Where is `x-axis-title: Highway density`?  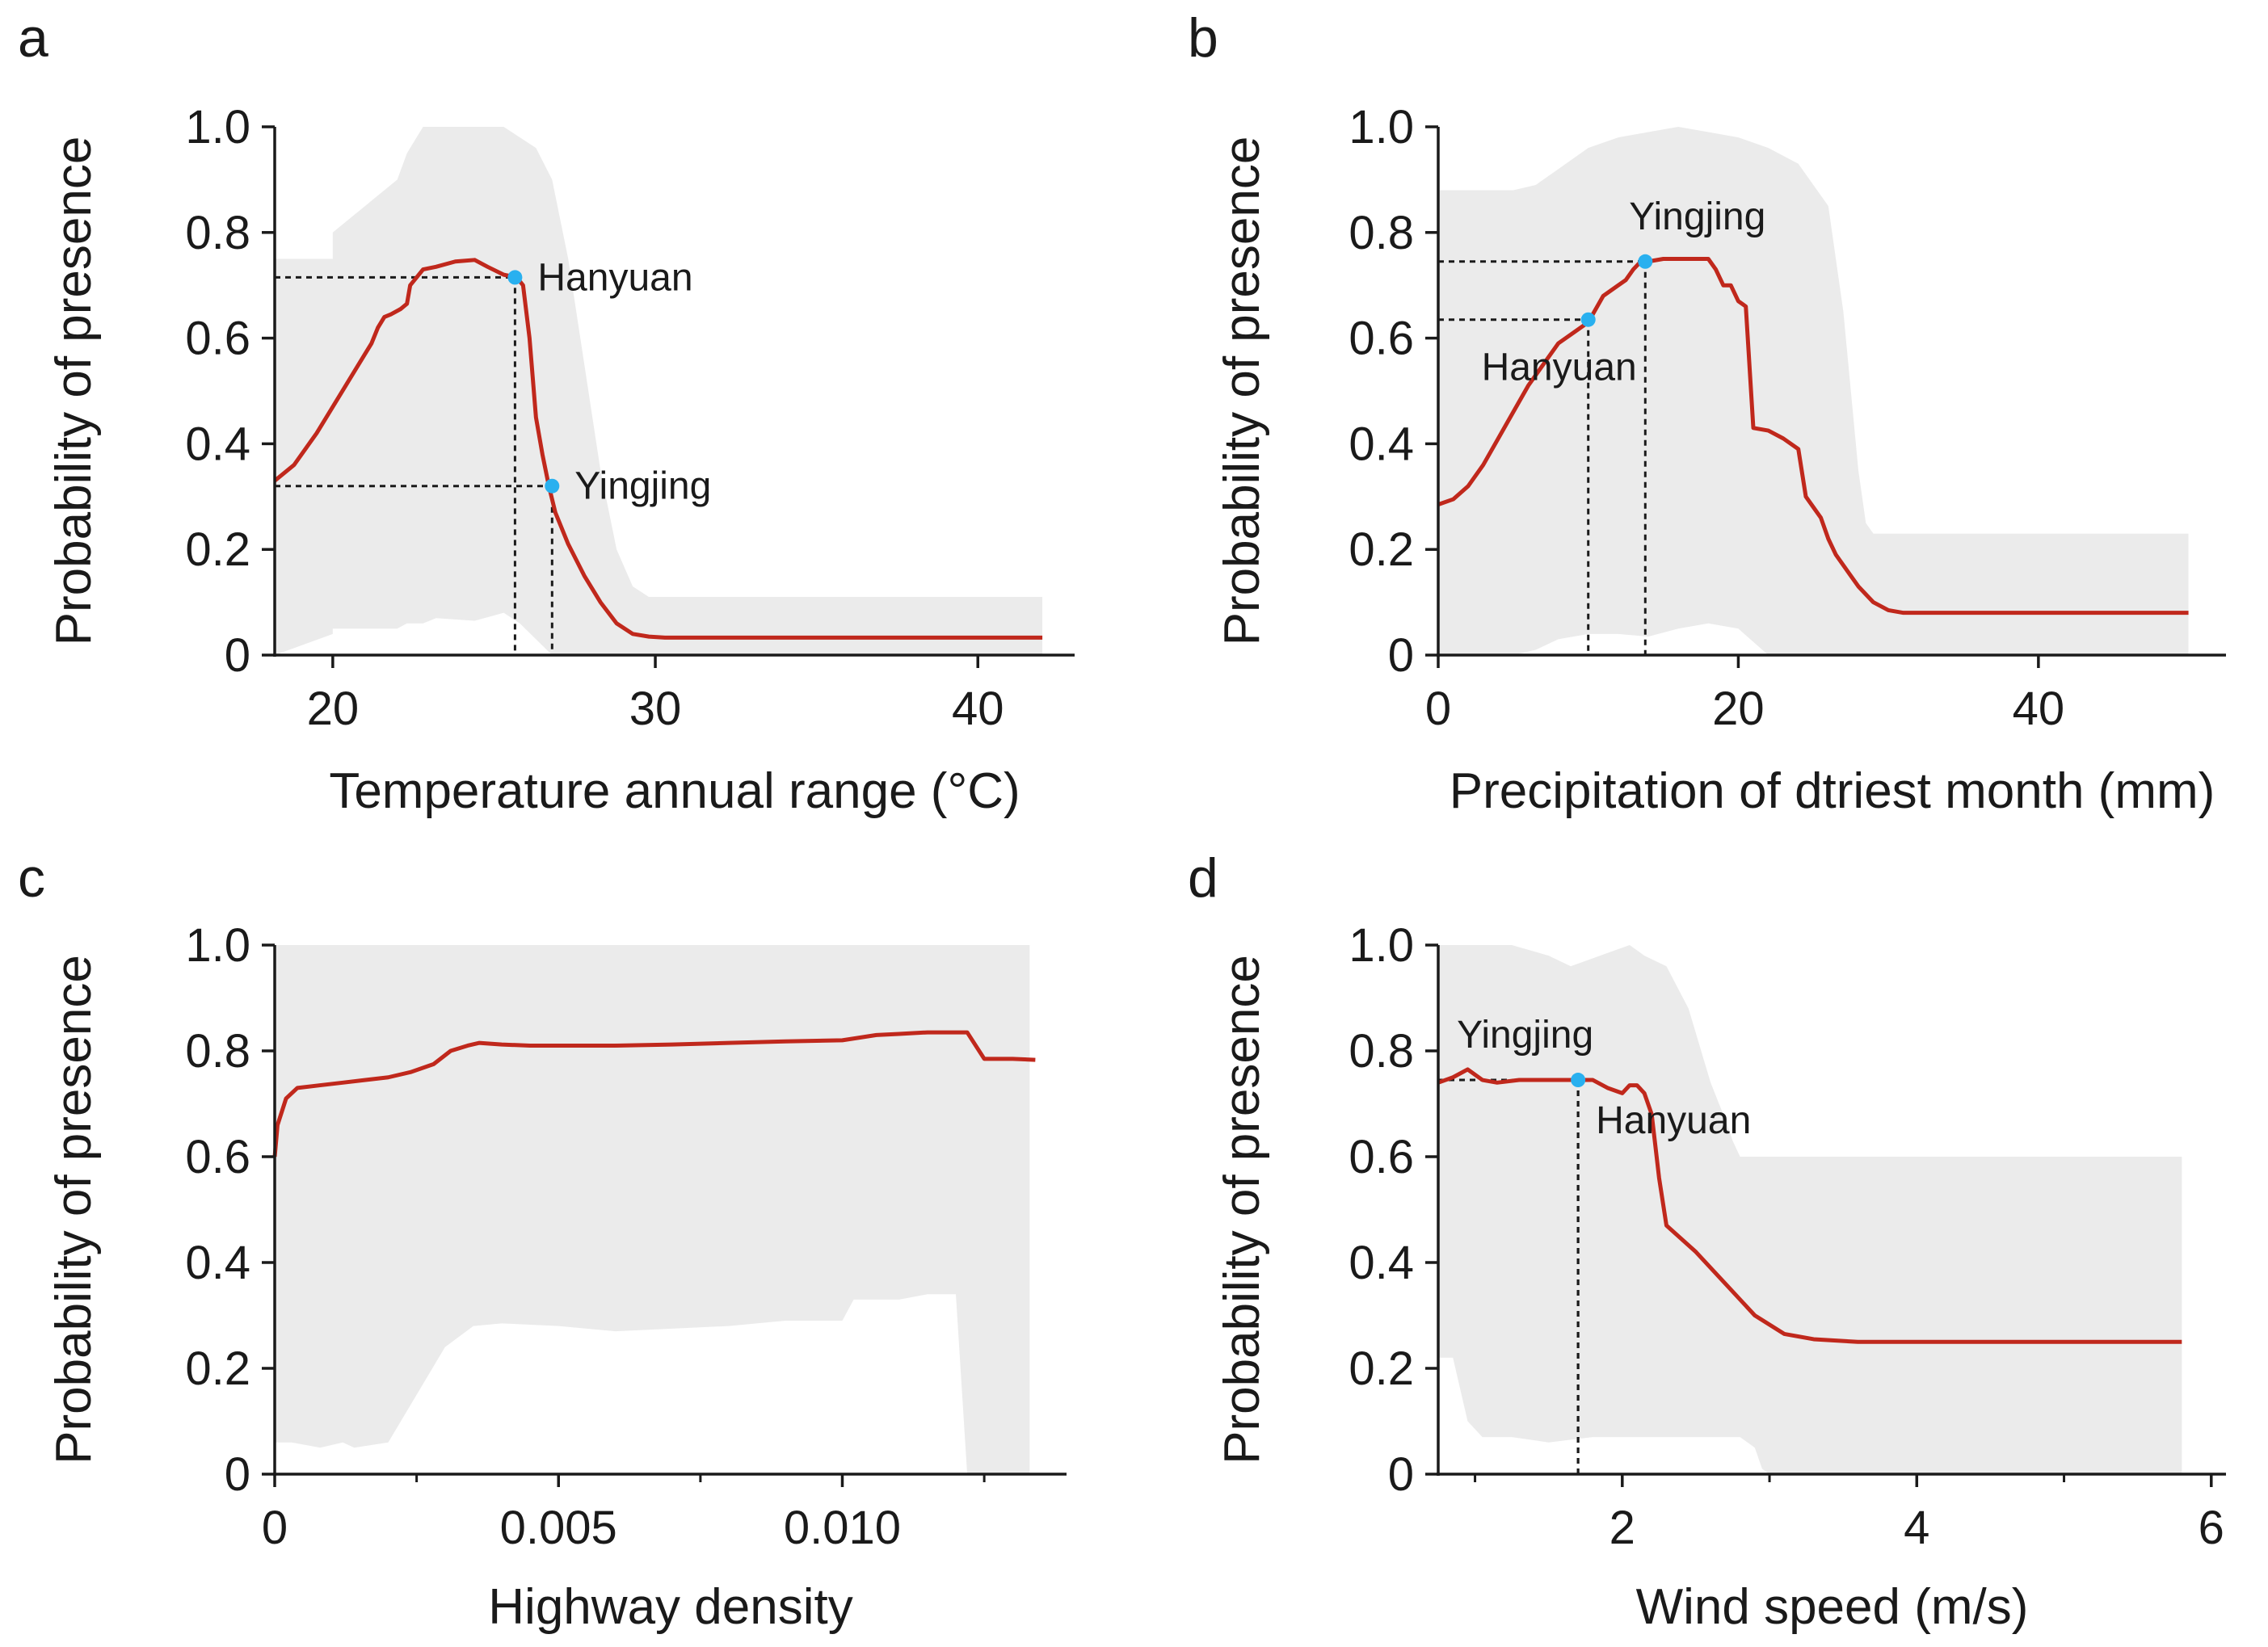 x-axis-title: Highway density is located at coordinates (670, 1607).